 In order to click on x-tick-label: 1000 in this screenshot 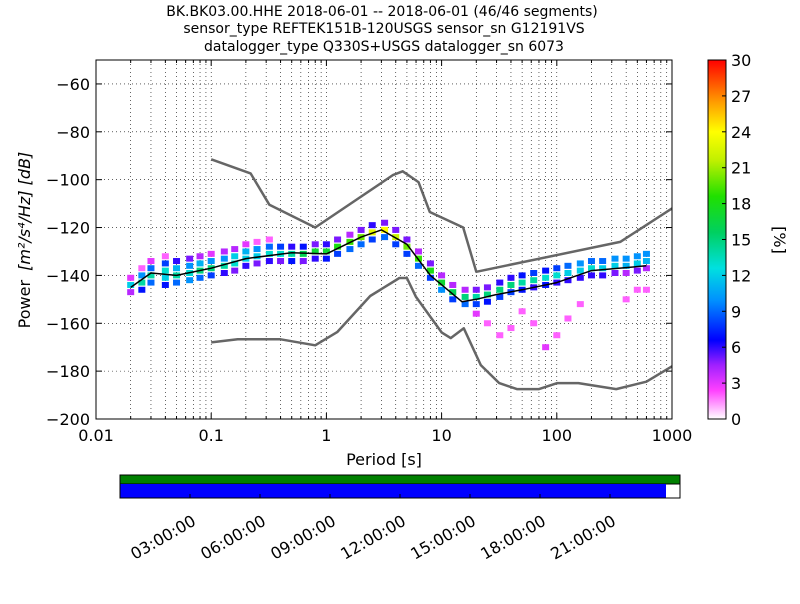, I will do `click(672, 435)`.